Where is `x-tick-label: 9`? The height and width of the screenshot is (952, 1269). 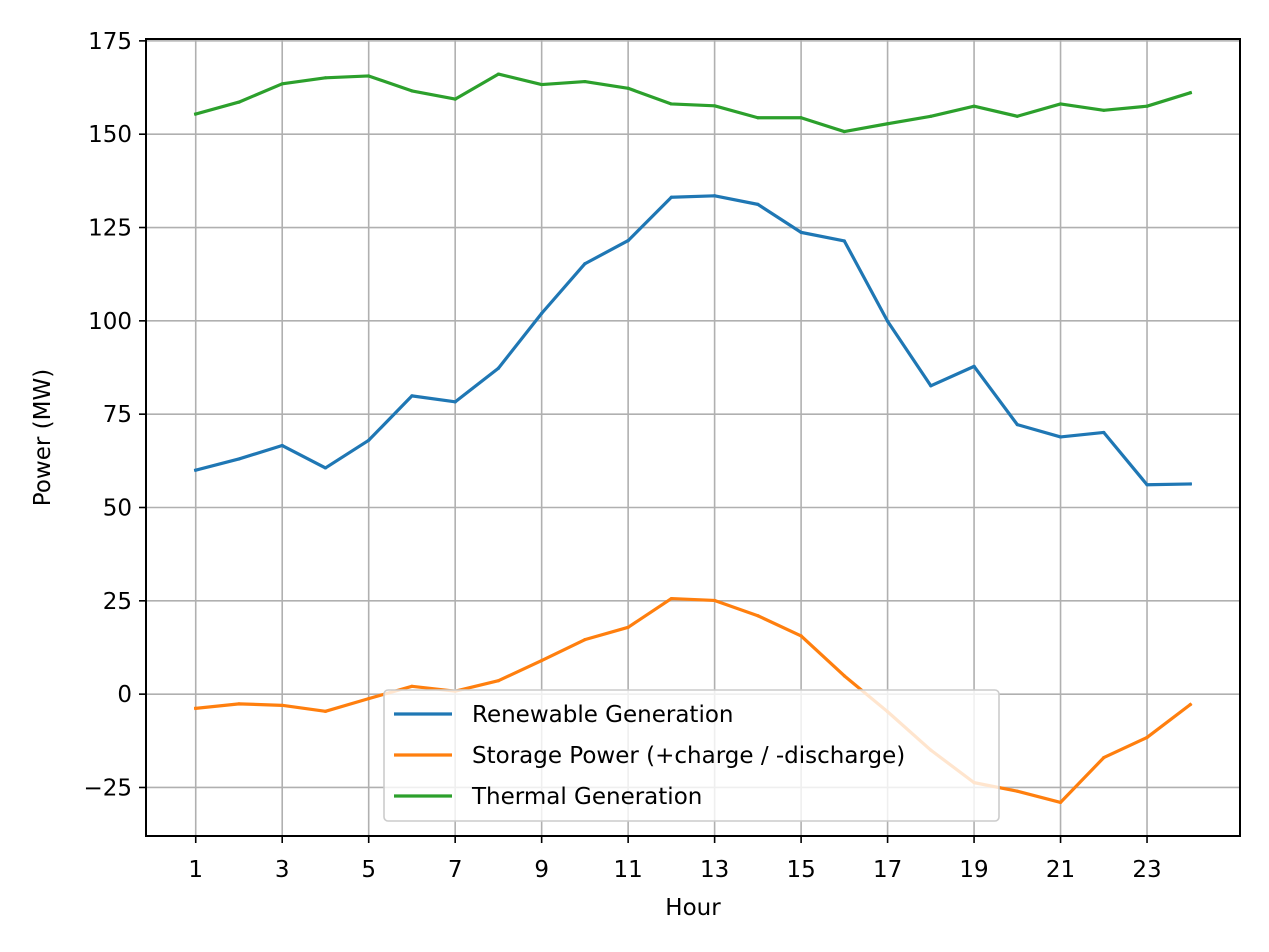
x-tick-label: 9 is located at coordinates (541, 870).